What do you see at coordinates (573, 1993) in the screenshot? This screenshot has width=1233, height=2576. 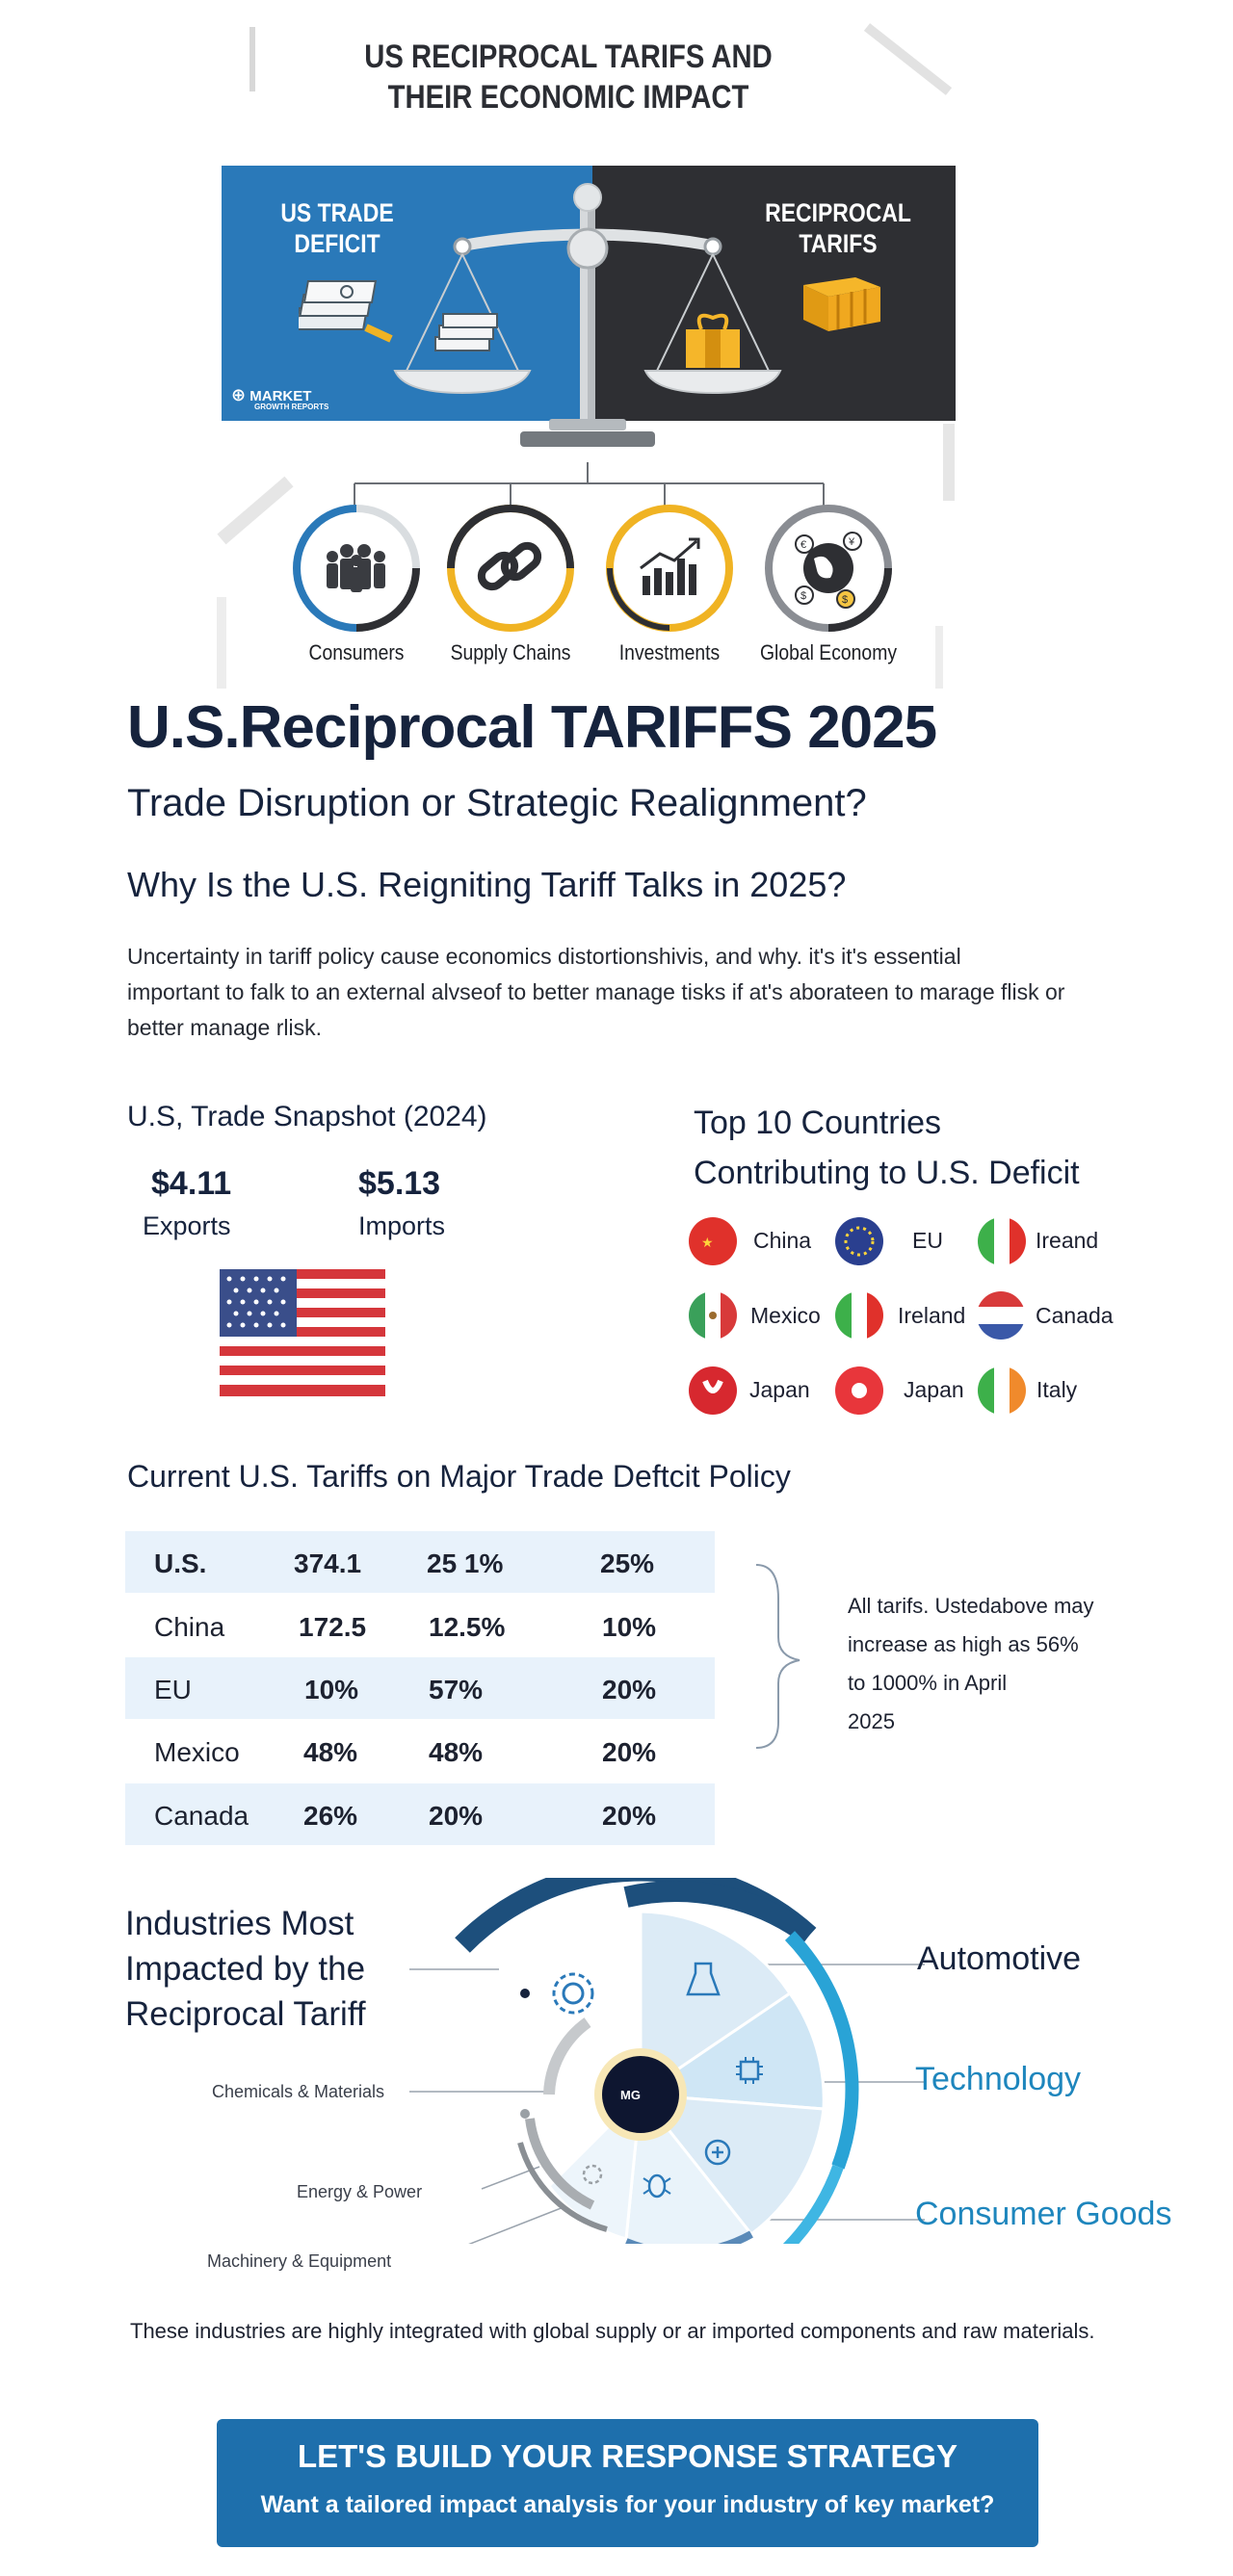 I see `gear-icon` at bounding box center [573, 1993].